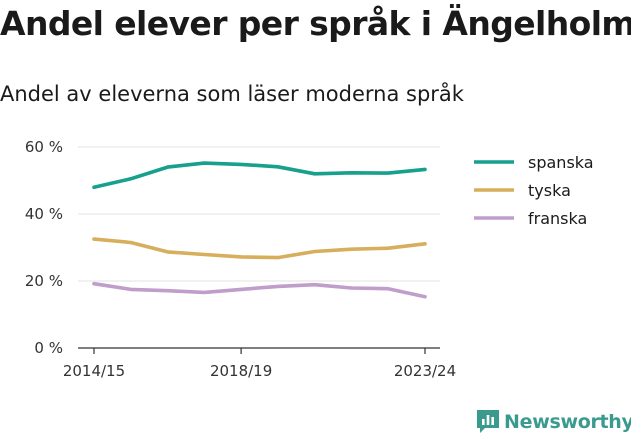 The image size is (631, 439). What do you see at coordinates (44, 247) in the screenshot?
I see `y-axis-tick-labels: 0 % 20 % 40 % 60 %` at bounding box center [44, 247].